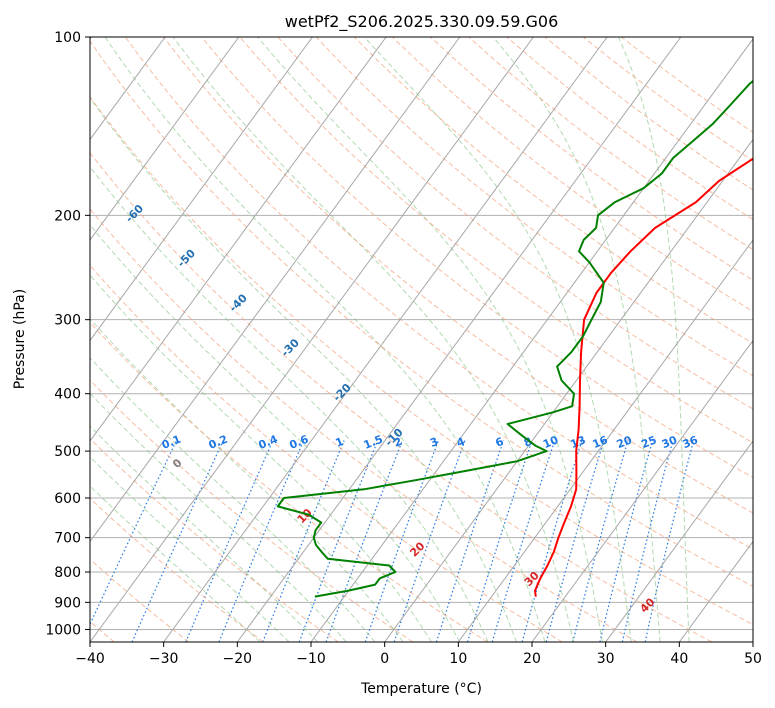 Image resolution: width=775 pixels, height=708 pixels. I want to click on x-tick-label: −20, so click(238, 659).